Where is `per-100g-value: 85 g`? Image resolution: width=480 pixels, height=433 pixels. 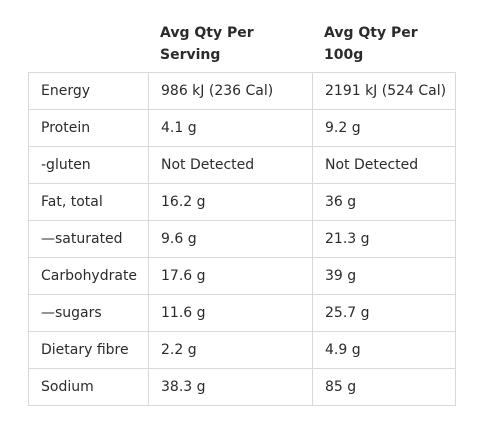
per-100g-value: 85 g is located at coordinates (384, 387).